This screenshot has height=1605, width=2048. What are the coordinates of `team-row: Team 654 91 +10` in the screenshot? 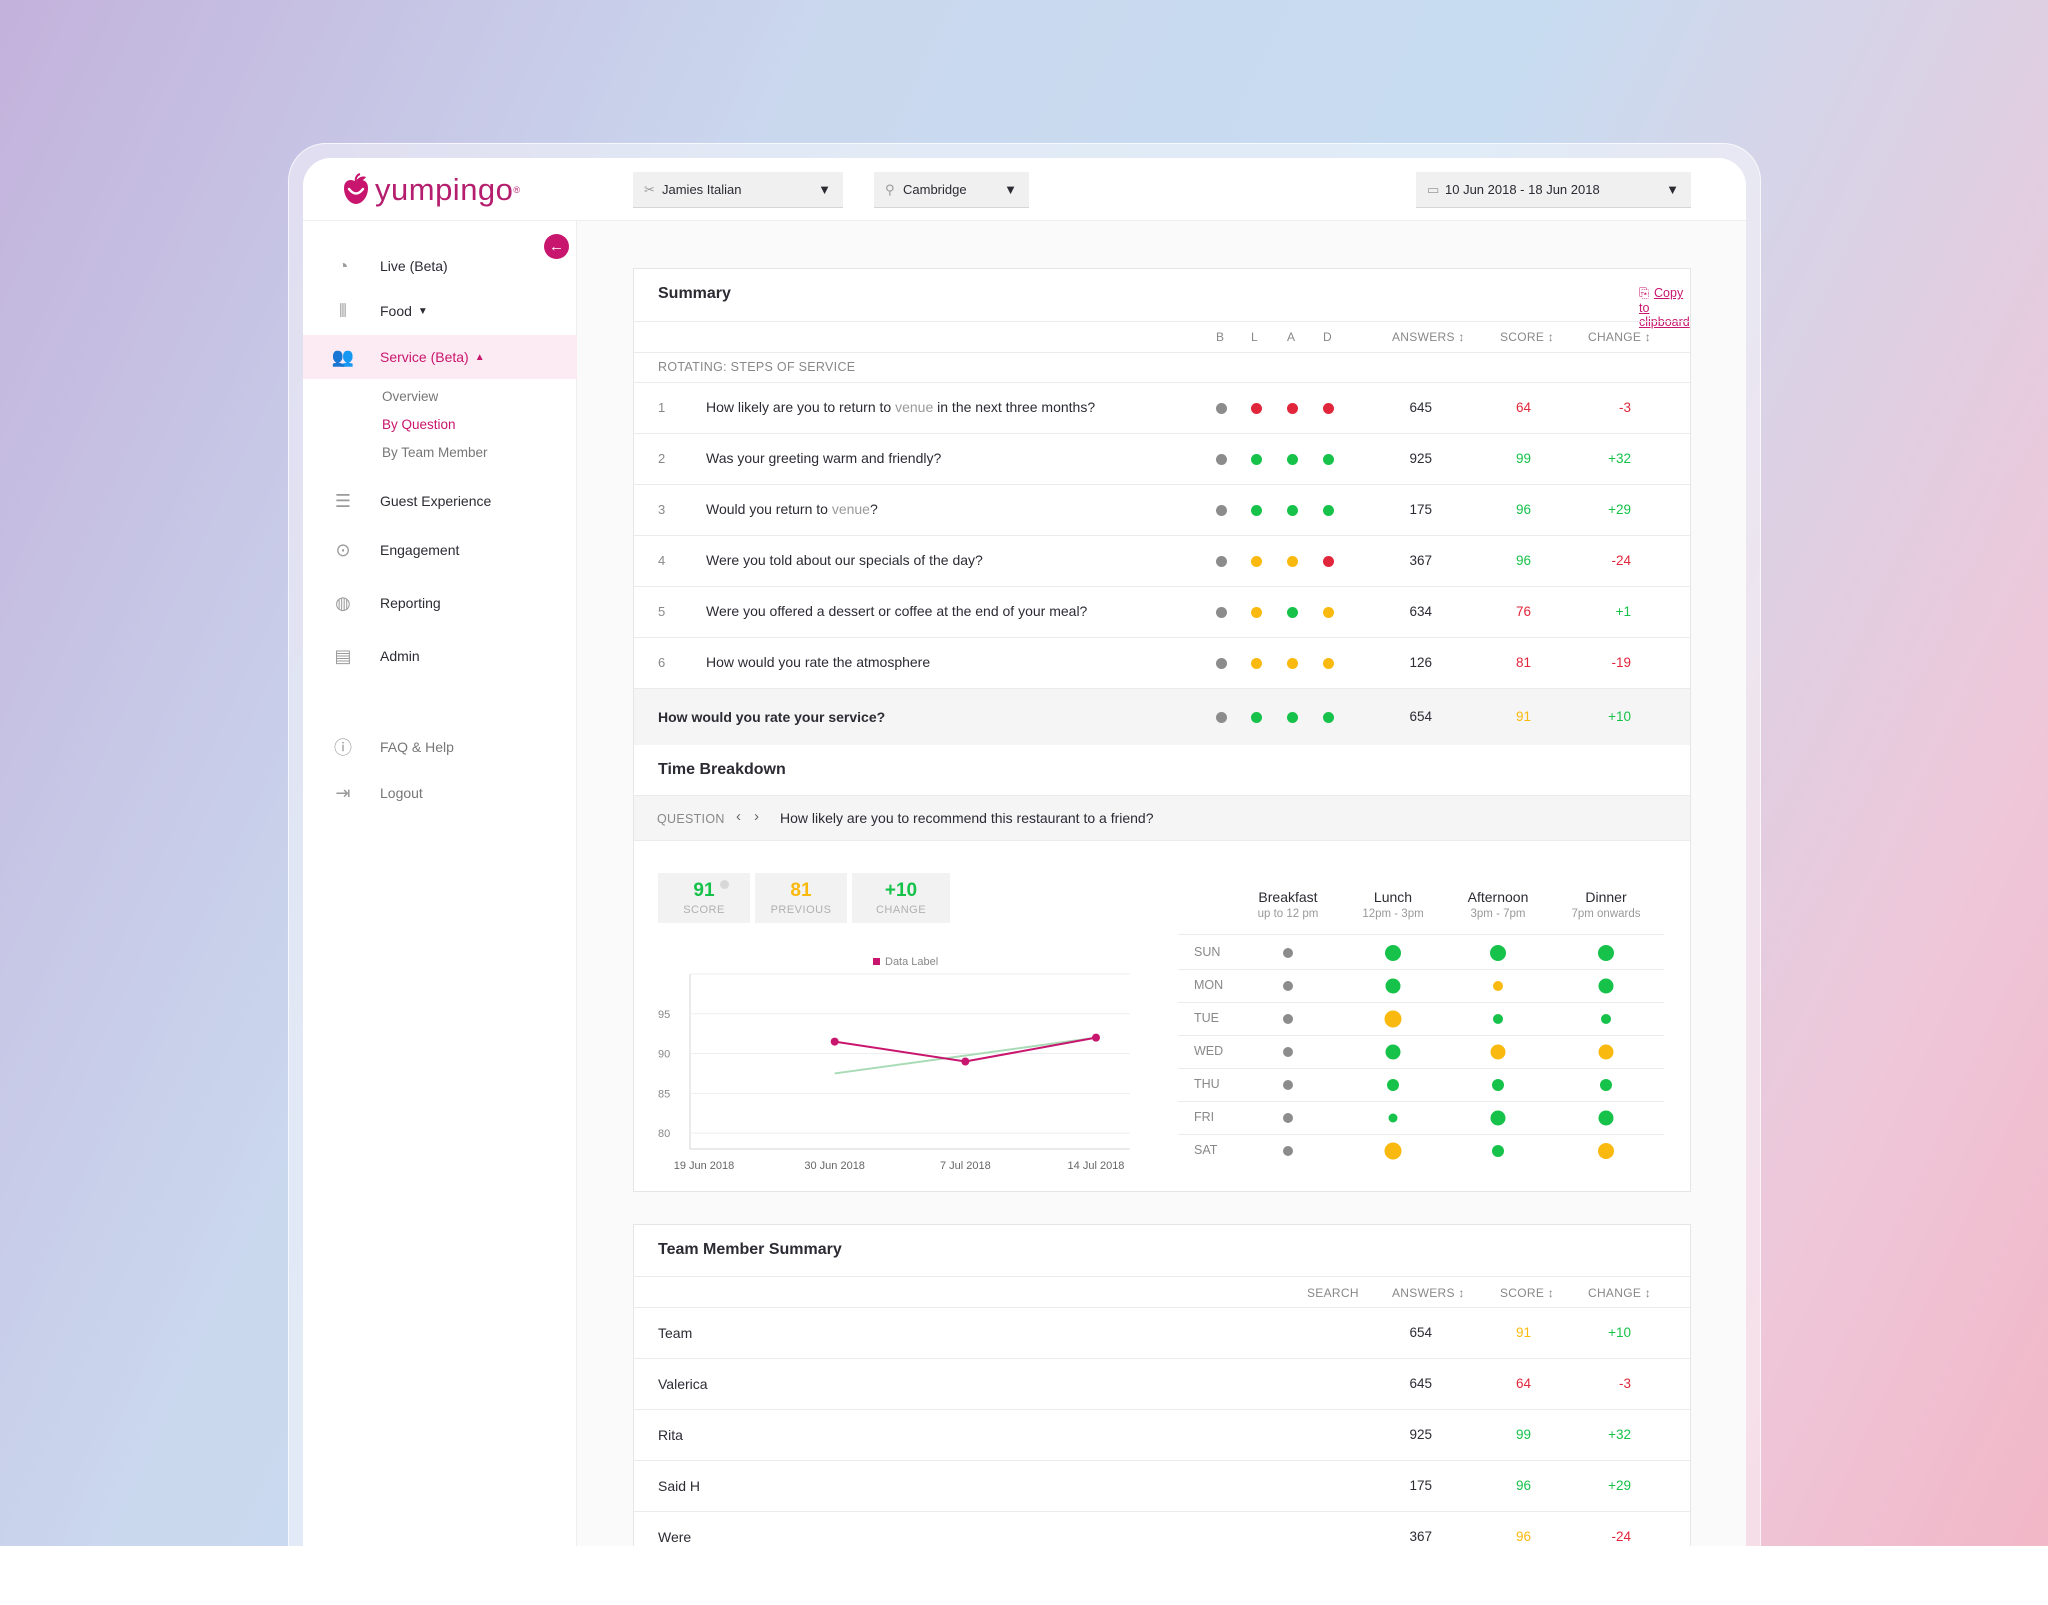 It's located at (1162, 1333).